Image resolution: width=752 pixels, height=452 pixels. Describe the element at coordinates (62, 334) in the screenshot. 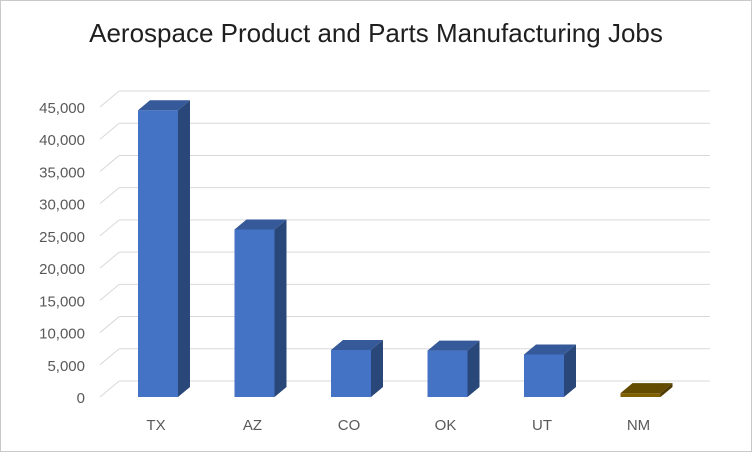

I see `y-tick-label: 10,000` at that location.